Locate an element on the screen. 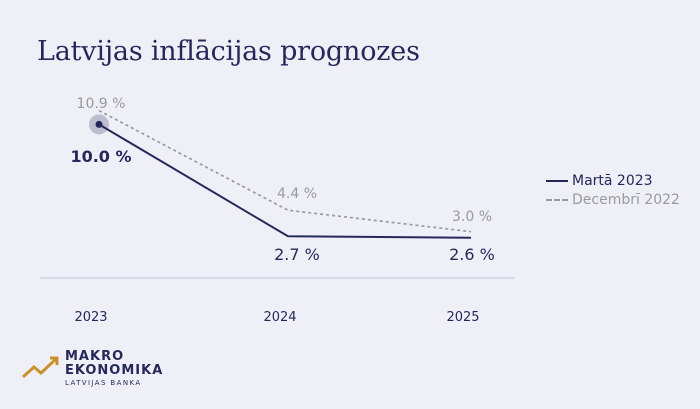 This screenshot has height=409, width=700. x-tick-label: 2024 is located at coordinates (279, 317).